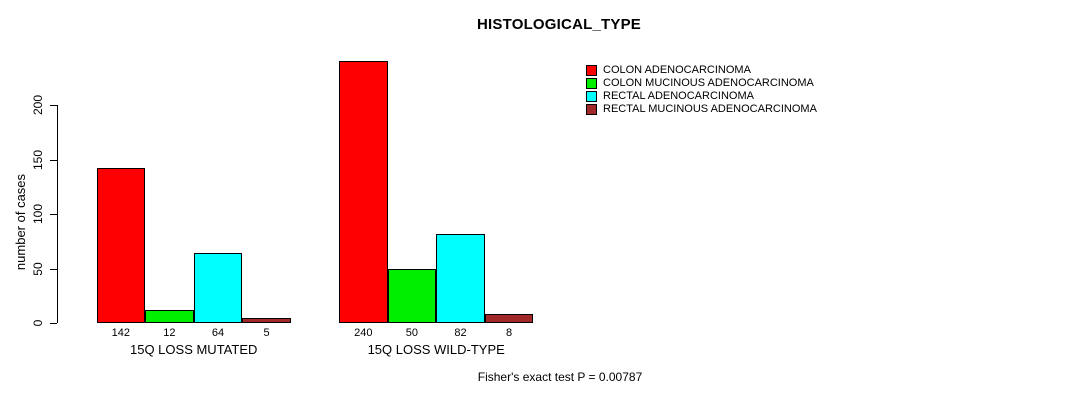  I want to click on y-axis-title: number of cases, so click(20, 222).